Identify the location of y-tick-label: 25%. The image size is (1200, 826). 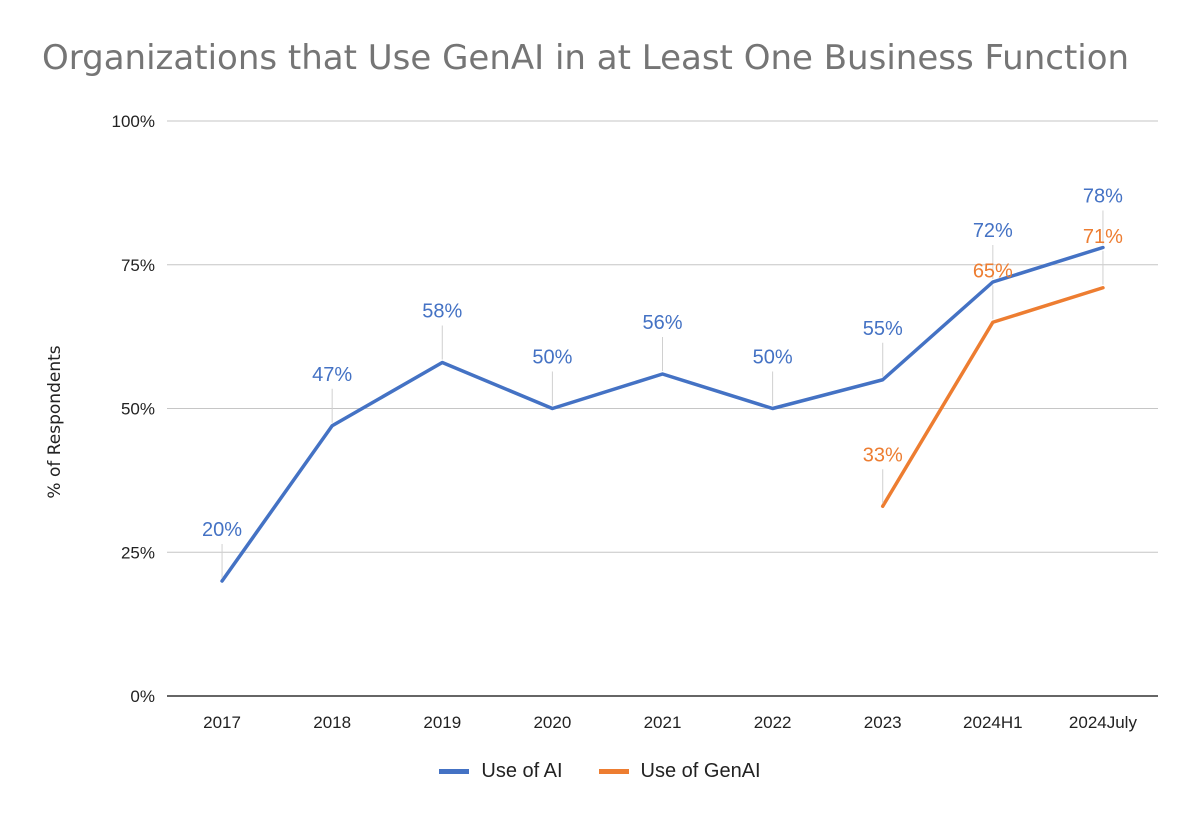
(138, 552).